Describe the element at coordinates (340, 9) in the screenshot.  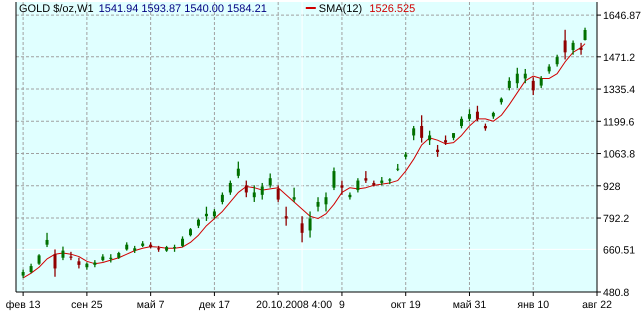
I see `legend-label: SMA(12)` at that location.